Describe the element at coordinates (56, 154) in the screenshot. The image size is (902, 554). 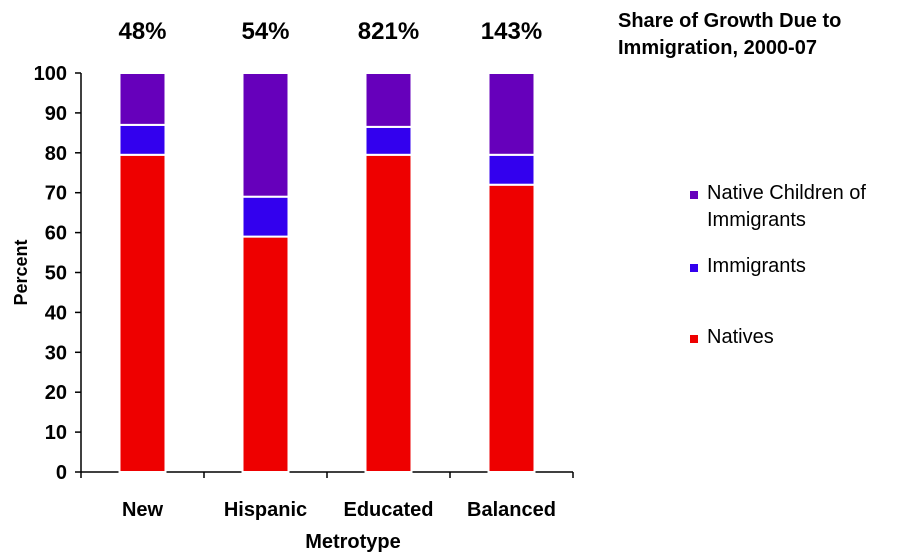
I see `y-tick-label: 80` at that location.